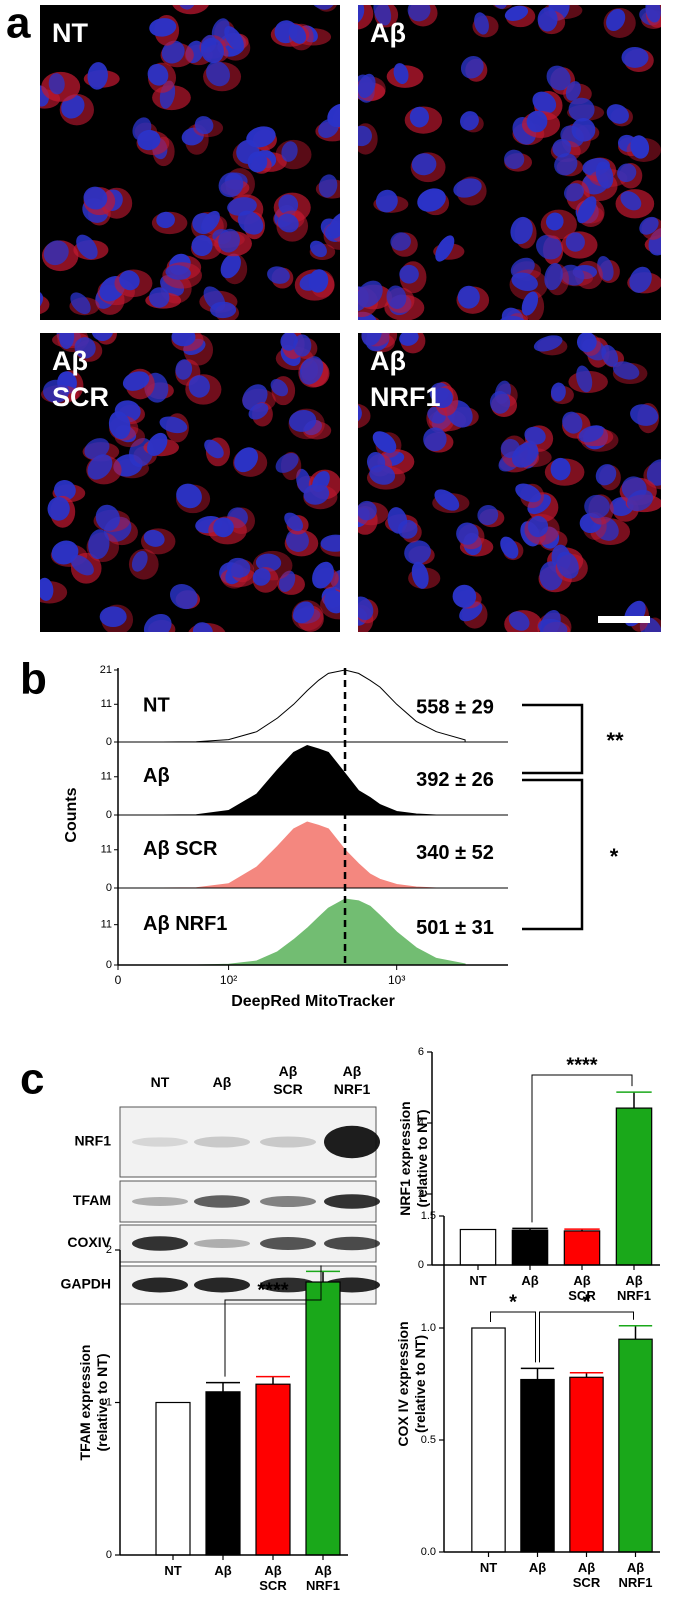 The image size is (688, 1611). Describe the element at coordinates (70, 33) in the screenshot. I see `micrograph-label-line: NT` at that location.